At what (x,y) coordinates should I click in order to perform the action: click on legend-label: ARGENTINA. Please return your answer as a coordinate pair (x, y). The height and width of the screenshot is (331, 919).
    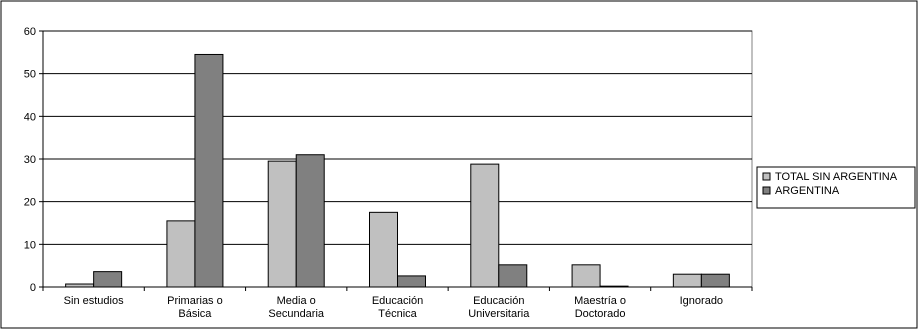
    Looking at the image, I should click on (807, 191).